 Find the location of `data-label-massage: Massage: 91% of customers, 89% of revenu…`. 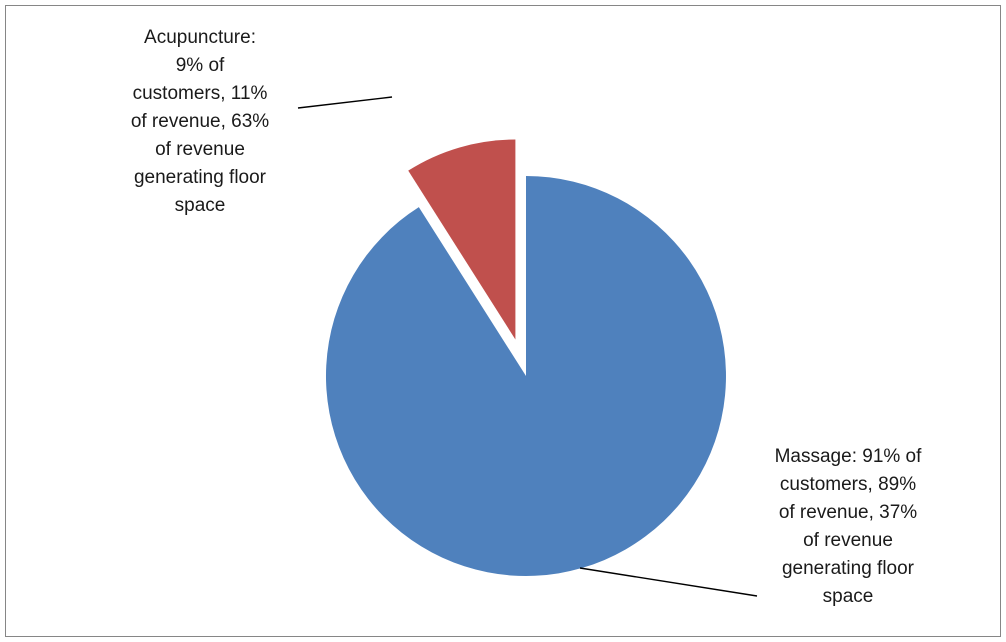

data-label-massage: Massage: 91% of customers, 89% of revenu… is located at coordinates (848, 526).